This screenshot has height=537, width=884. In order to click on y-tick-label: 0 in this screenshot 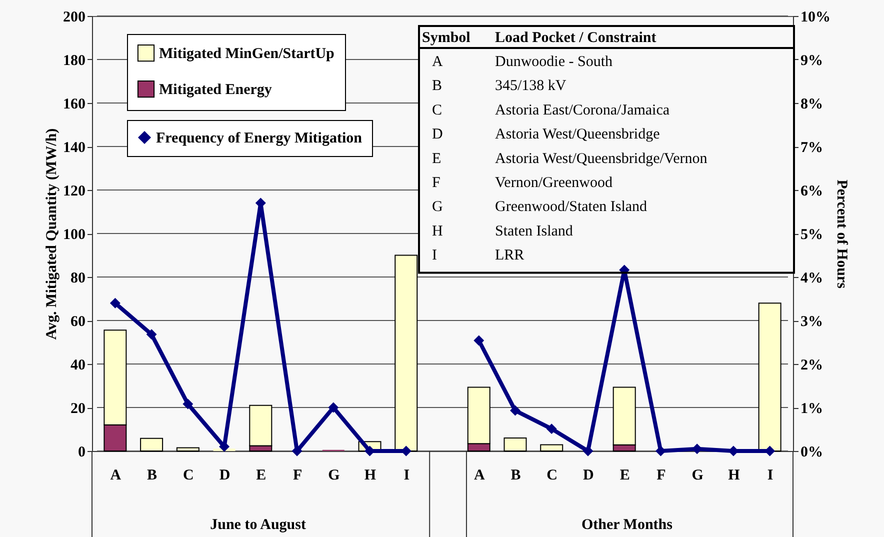, I will do `click(82, 452)`.